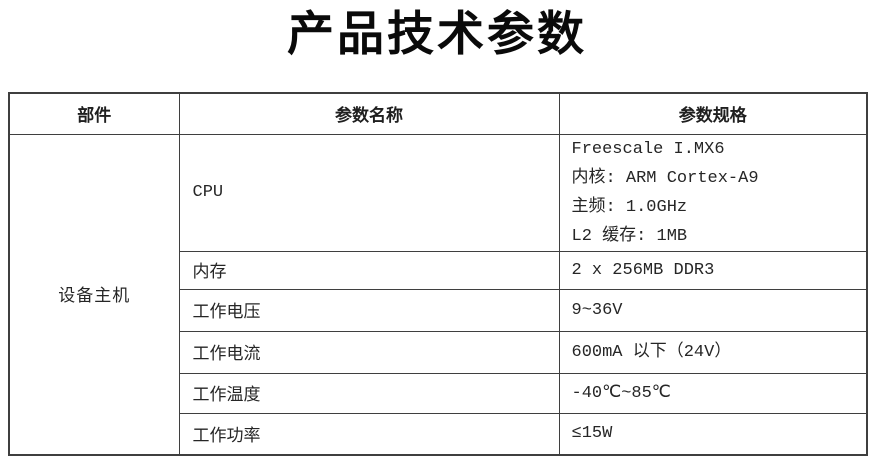 Image resolution: width=874 pixels, height=459 pixels. What do you see at coordinates (369, 393) in the screenshot?
I see `param-name-cell: 工作温度` at bounding box center [369, 393].